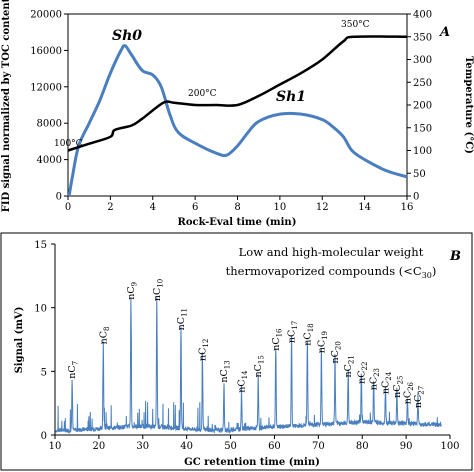 The image size is (474, 472). I want to click on panel-a-ylabel-right: Temperature (°C), so click(468, 105).